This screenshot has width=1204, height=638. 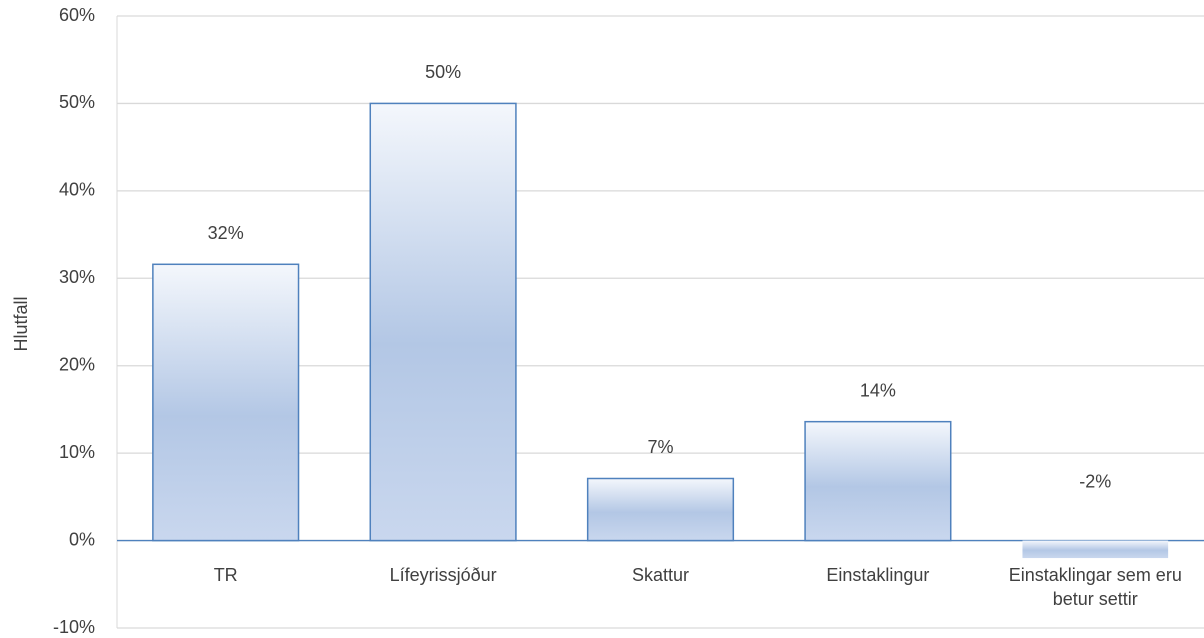 I want to click on data-label: 7%, so click(x=660, y=447).